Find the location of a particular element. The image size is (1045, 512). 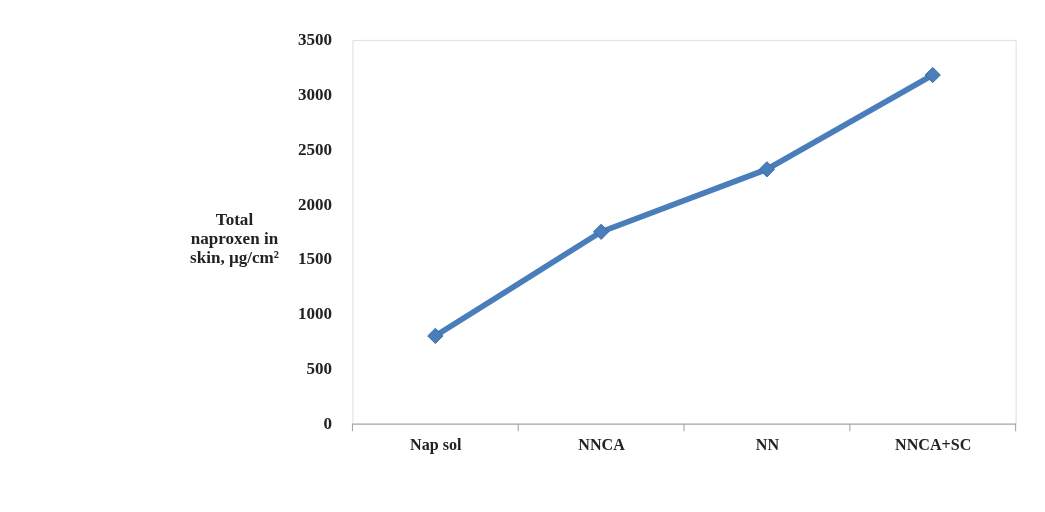

y-tick-label: 3500 is located at coordinates (315, 40).